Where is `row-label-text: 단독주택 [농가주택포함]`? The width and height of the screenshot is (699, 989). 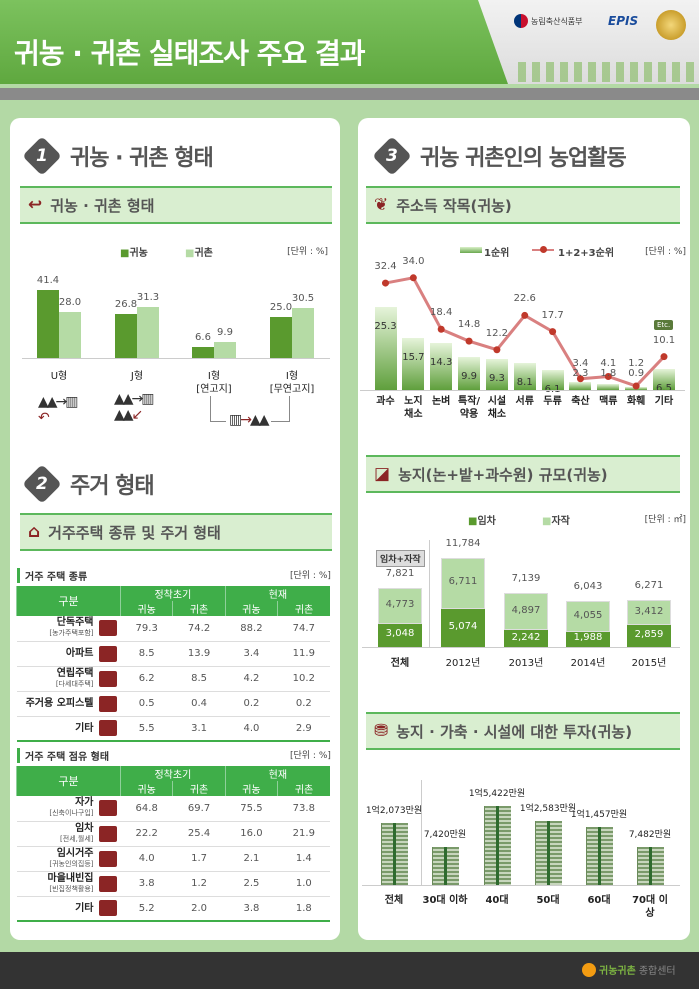
row-label-text: 단독주택 [농가주택포함] is located at coordinates (71, 628).